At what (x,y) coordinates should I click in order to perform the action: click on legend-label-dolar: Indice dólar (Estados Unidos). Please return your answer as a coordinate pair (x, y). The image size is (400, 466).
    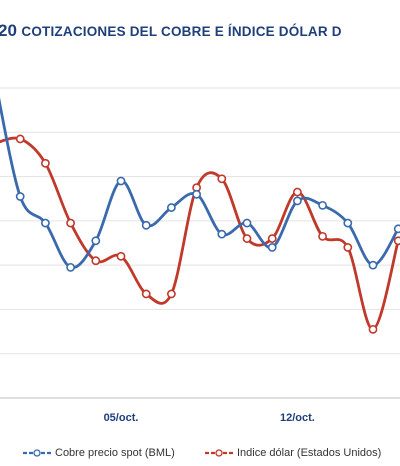
    Looking at the image, I should click on (309, 453).